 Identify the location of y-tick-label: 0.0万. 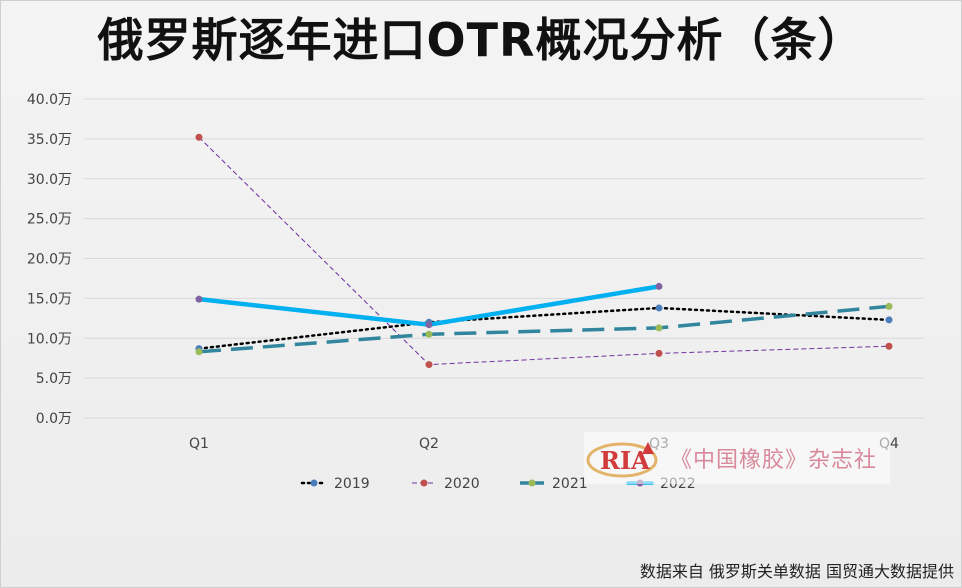
(54, 419).